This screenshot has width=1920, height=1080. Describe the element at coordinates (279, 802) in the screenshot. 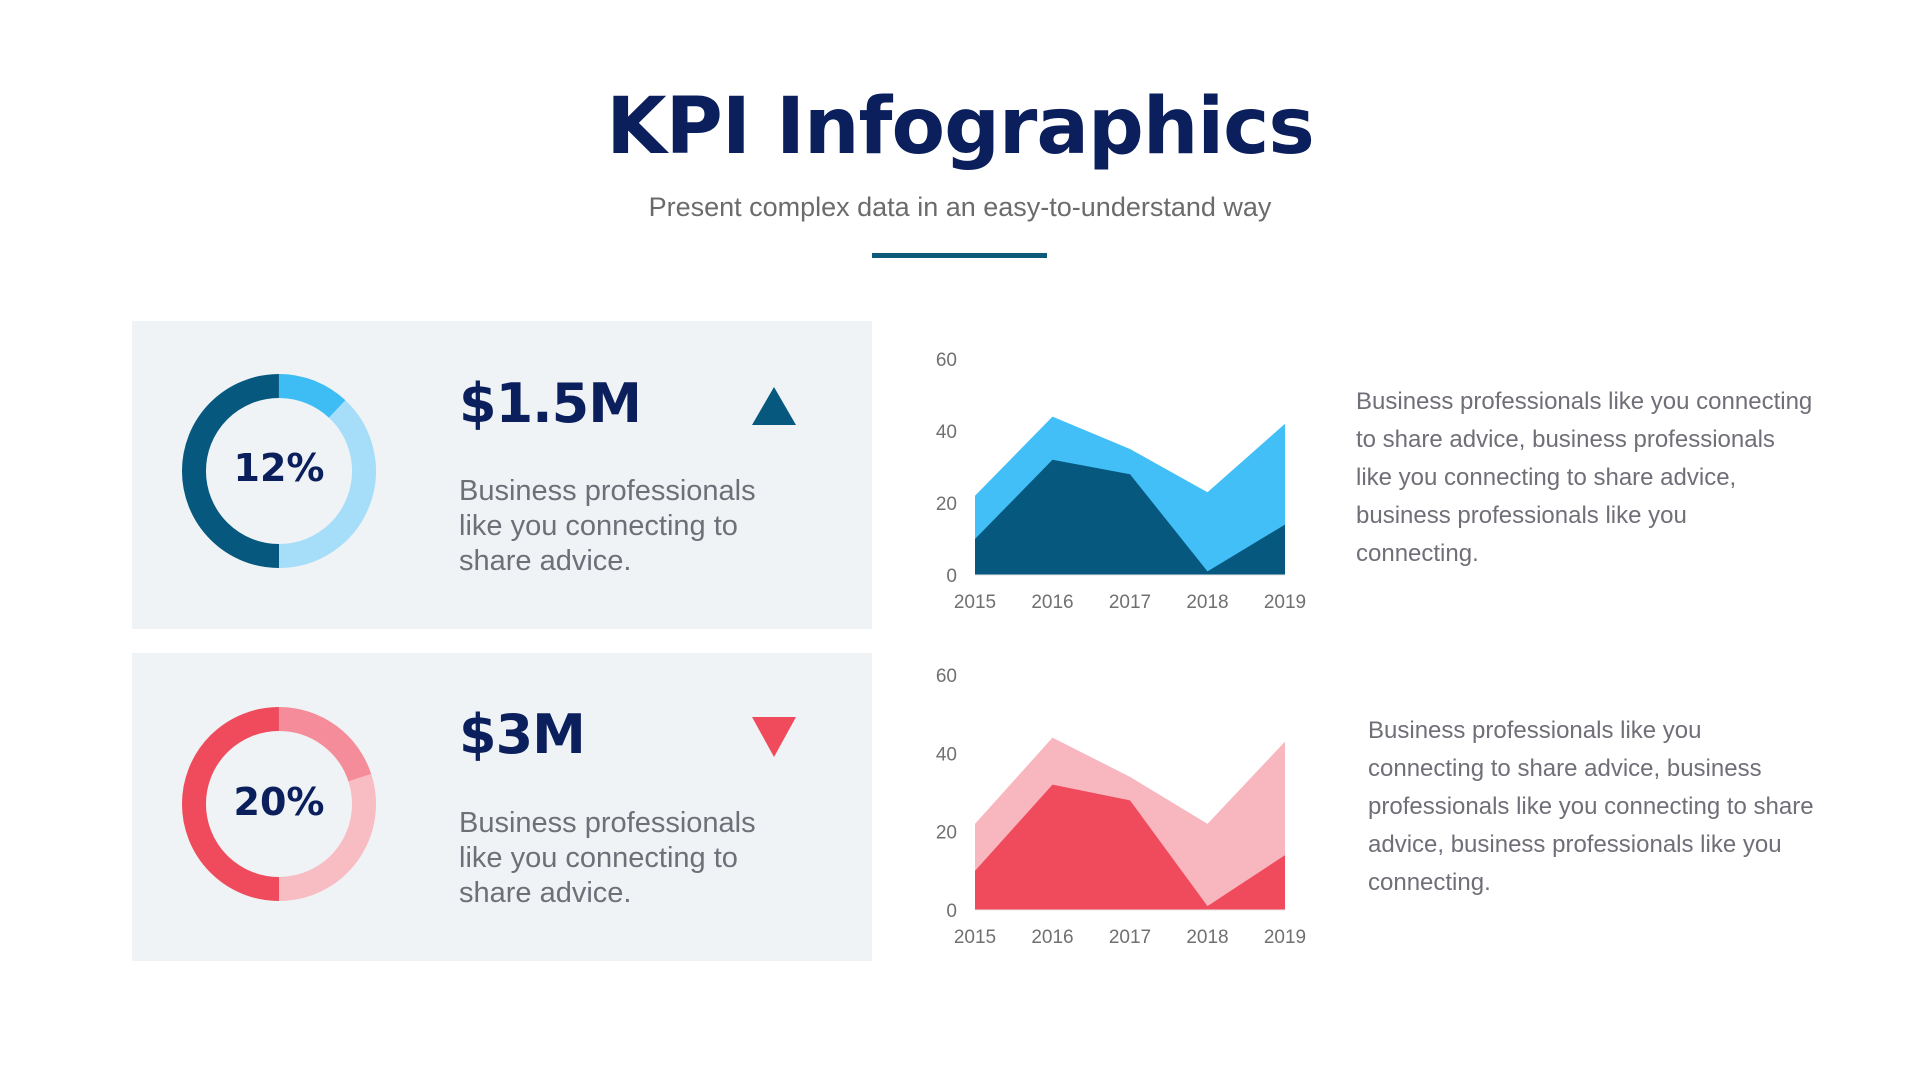

I see `donut-percent-2: 20%` at that location.